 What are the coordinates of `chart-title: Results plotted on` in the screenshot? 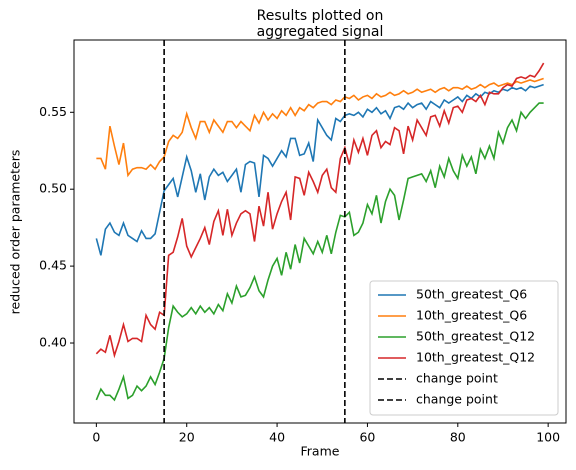 It's located at (320, 16).